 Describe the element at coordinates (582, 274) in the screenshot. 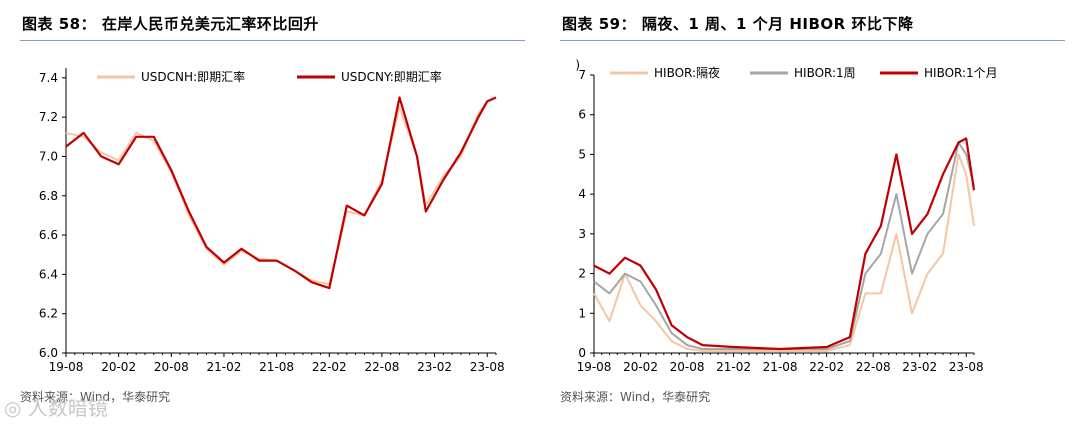

I see `y-tick-label: 2` at that location.